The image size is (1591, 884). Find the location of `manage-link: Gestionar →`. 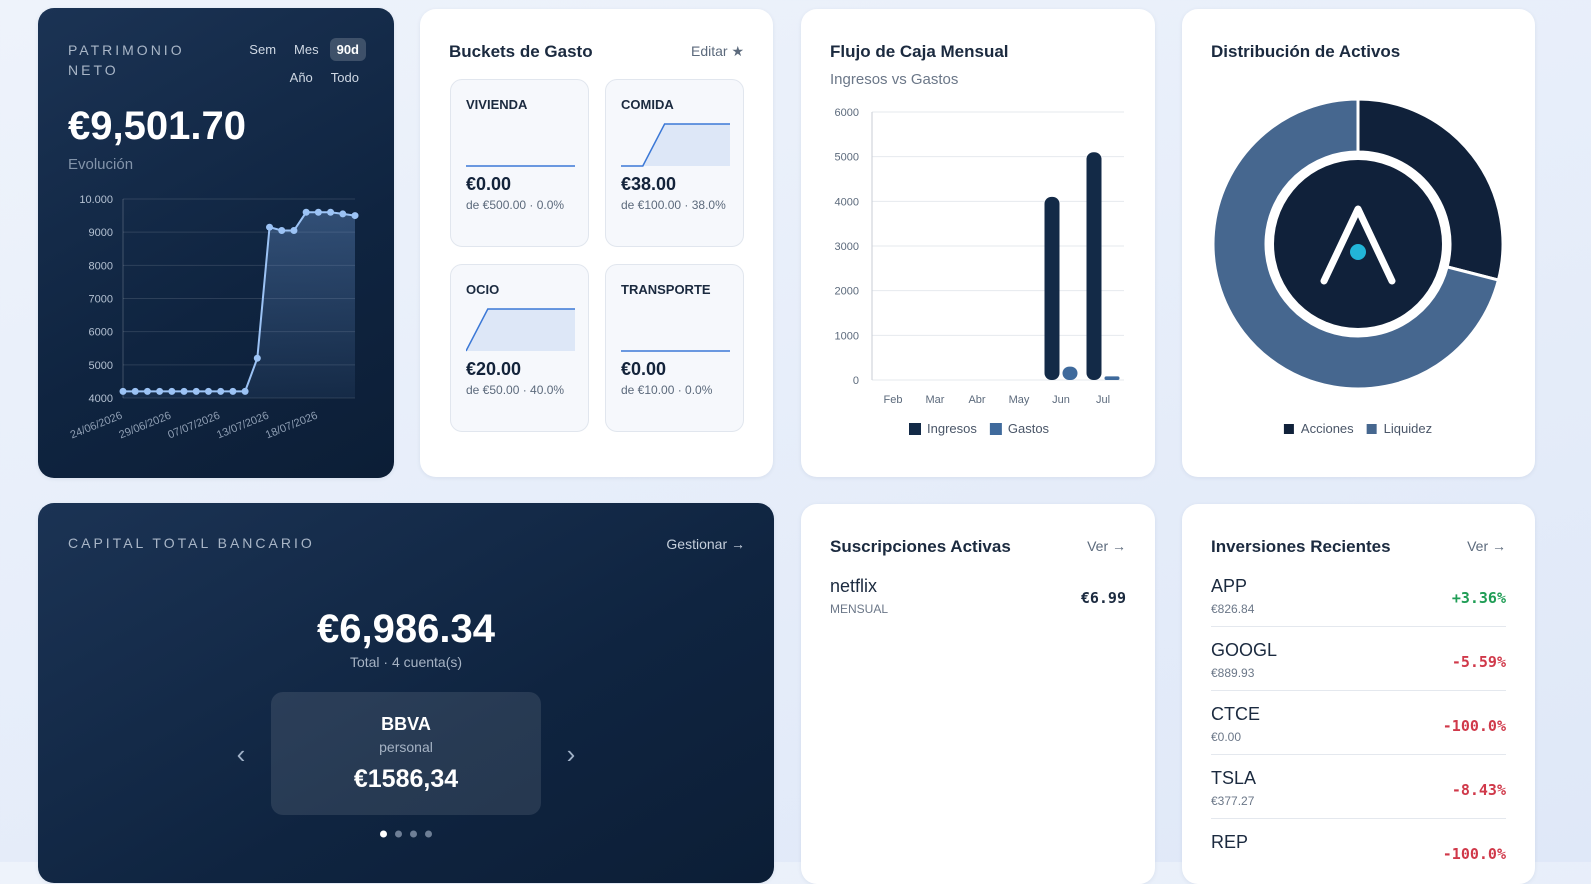

manage-link: Gestionar → is located at coordinates (705, 544).